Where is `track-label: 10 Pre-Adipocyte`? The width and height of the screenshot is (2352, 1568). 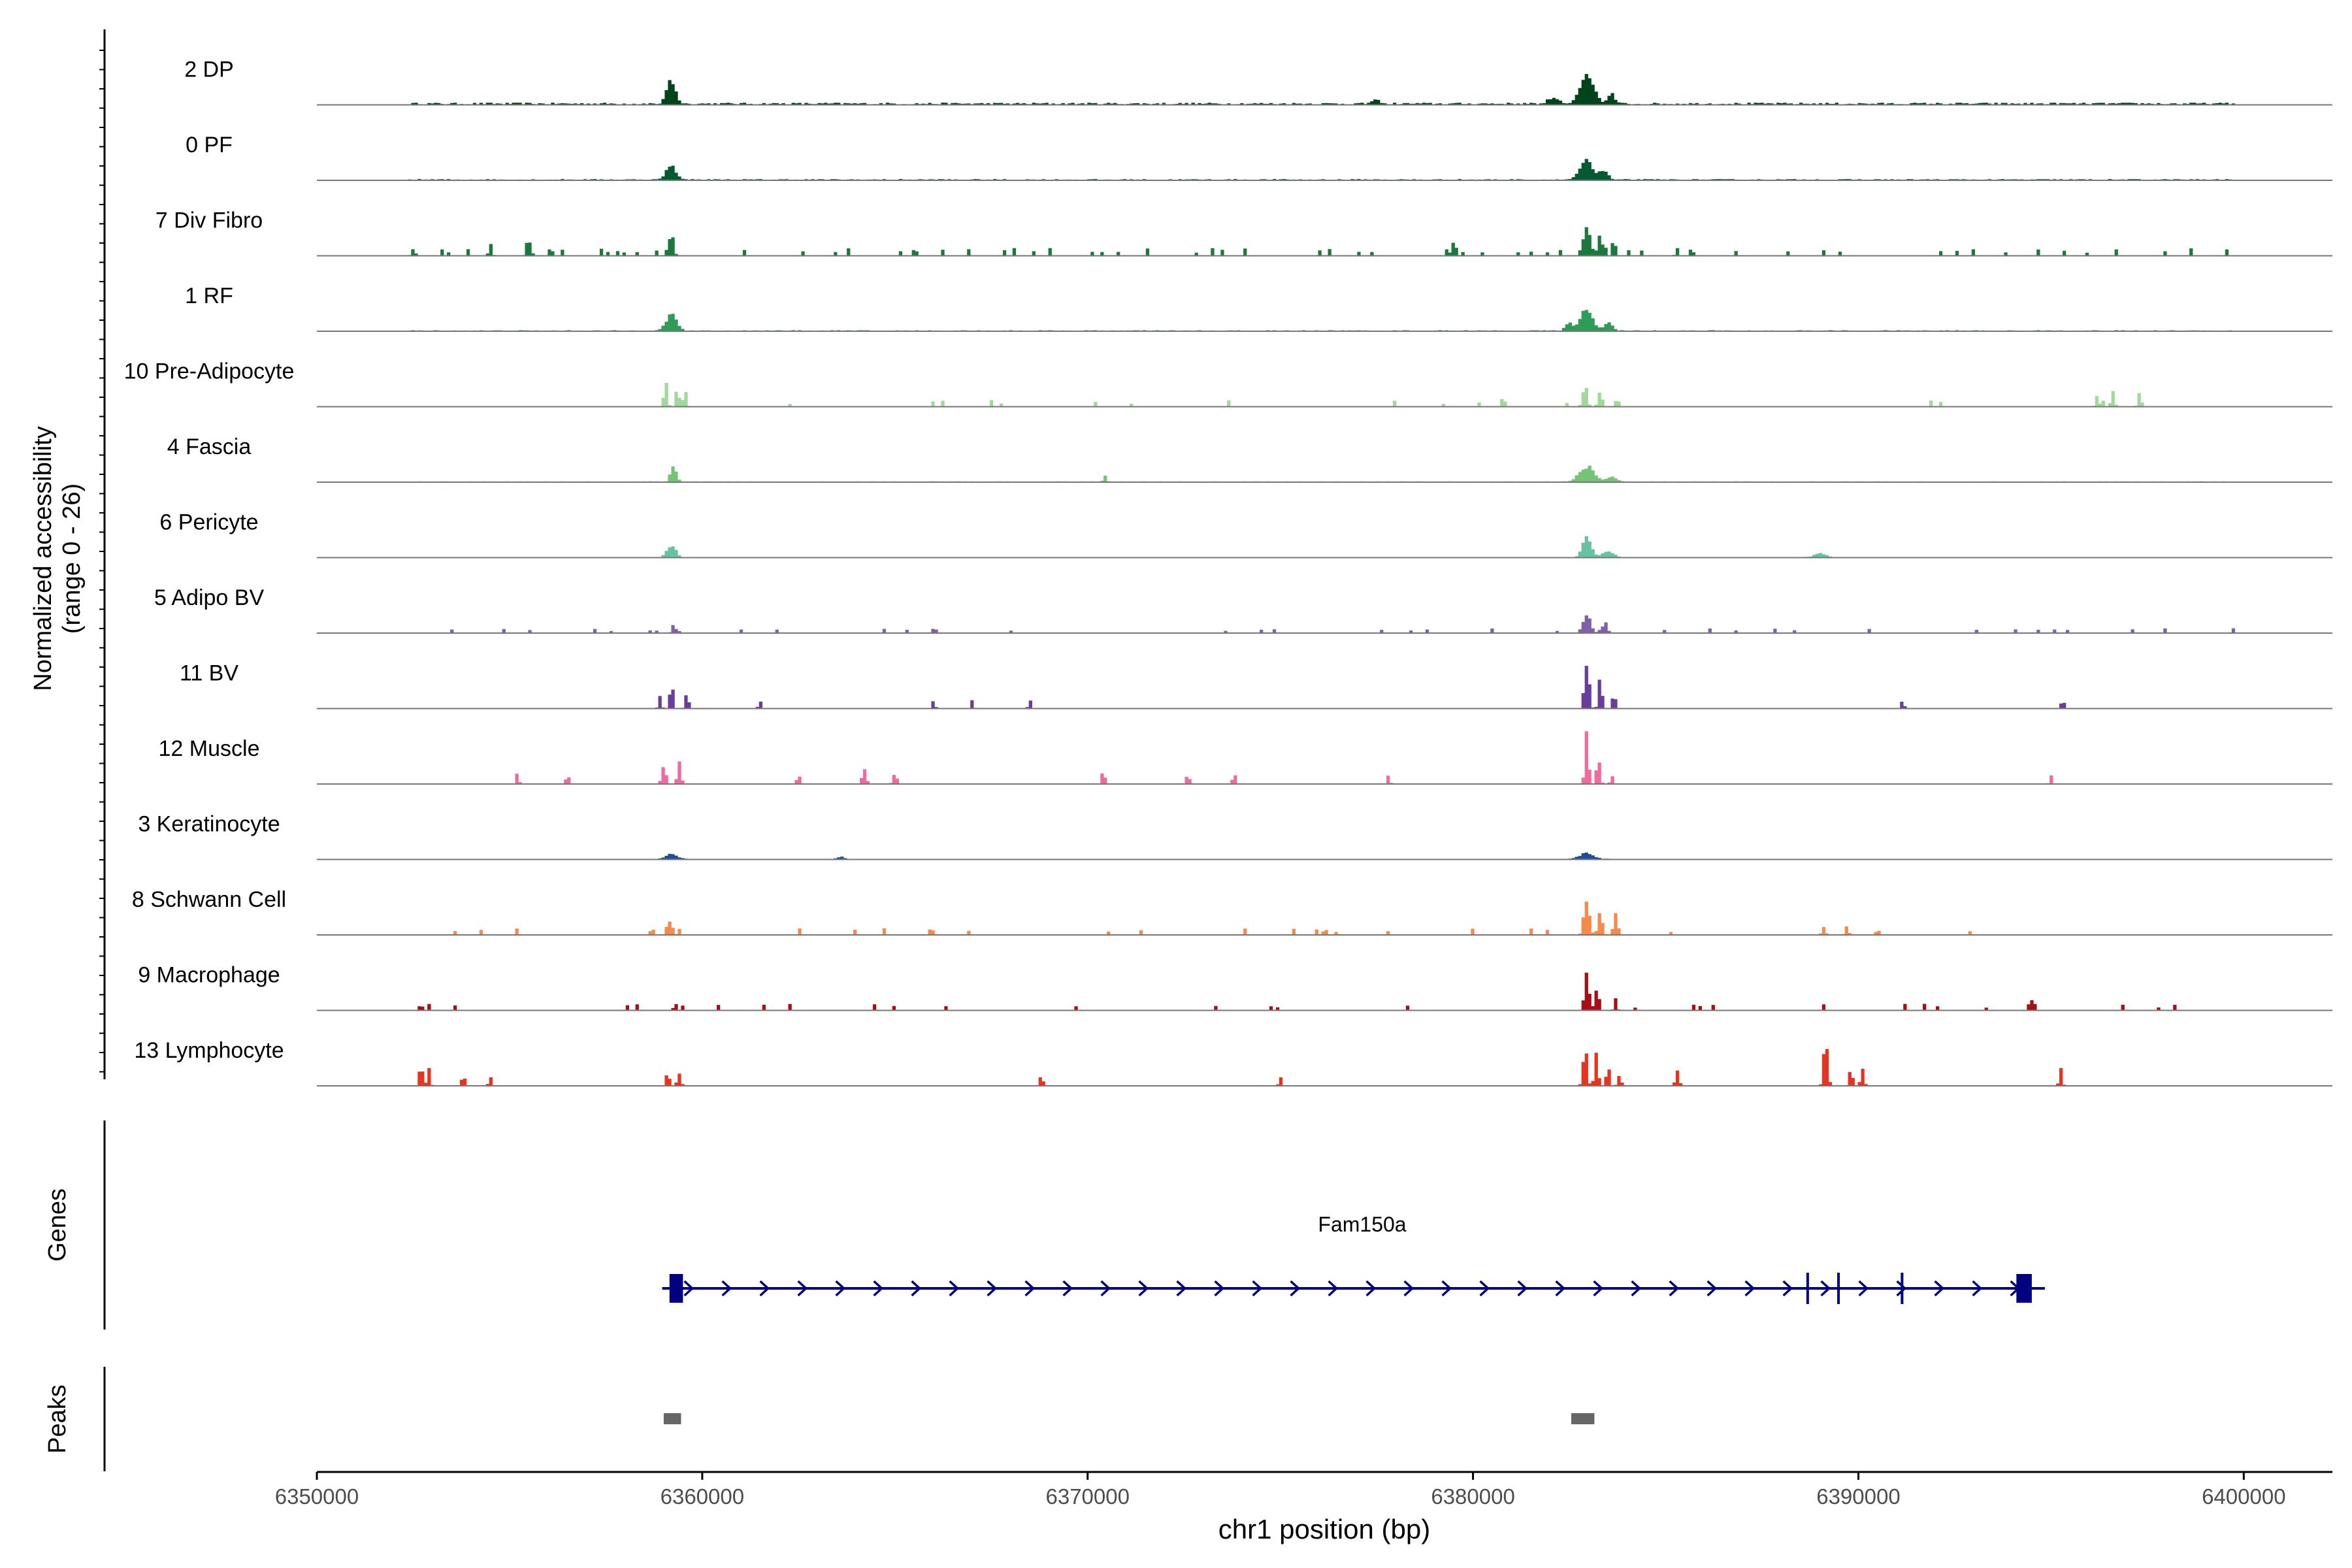
track-label: 10 Pre-Adipocyte is located at coordinates (209, 371).